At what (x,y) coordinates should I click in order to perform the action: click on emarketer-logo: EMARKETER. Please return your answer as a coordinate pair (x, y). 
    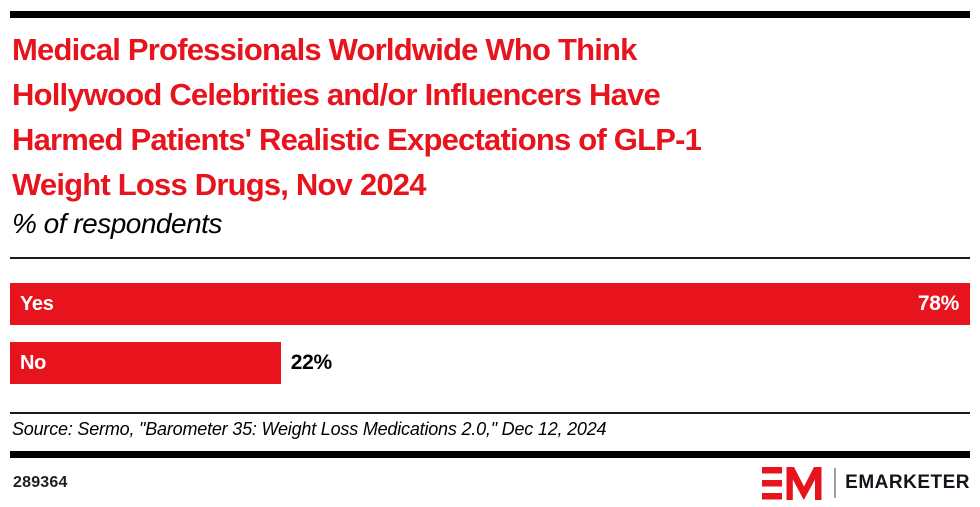
    Looking at the image, I should click on (866, 483).